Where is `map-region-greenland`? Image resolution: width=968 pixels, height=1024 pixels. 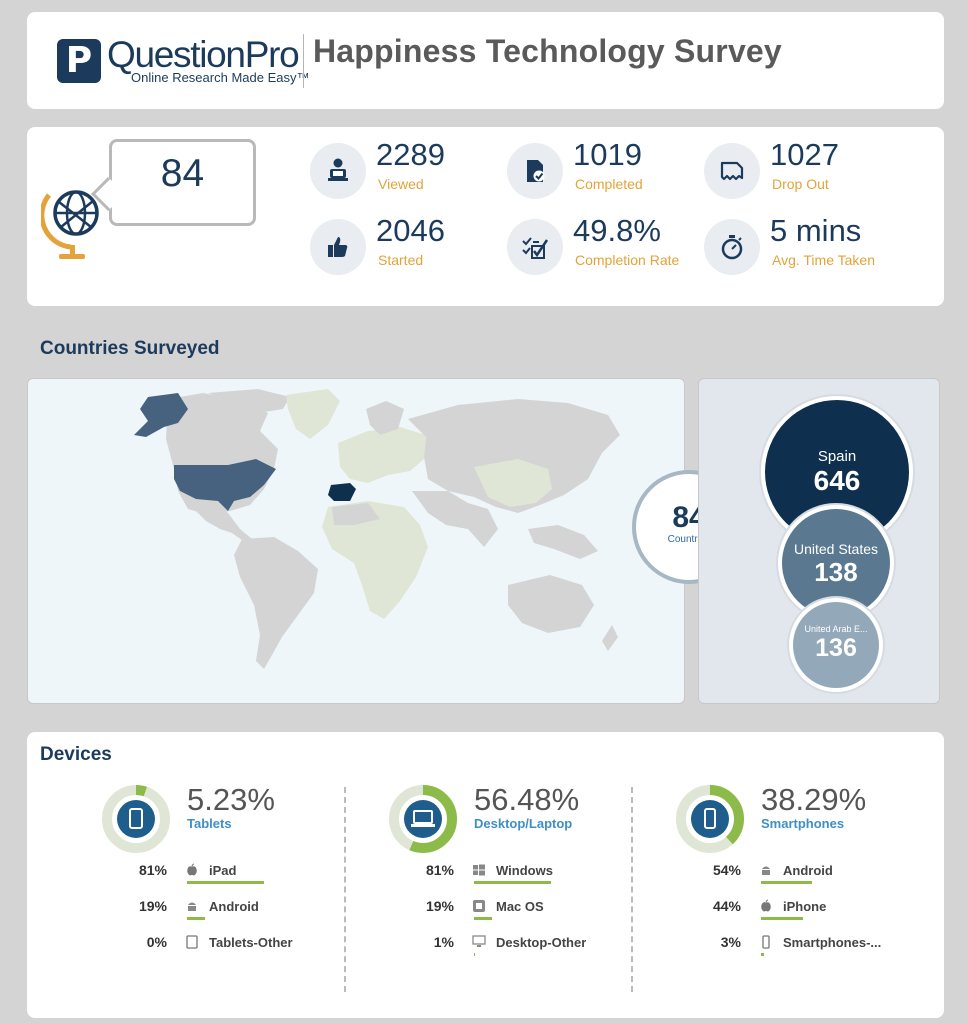 map-region-greenland is located at coordinates (313, 414).